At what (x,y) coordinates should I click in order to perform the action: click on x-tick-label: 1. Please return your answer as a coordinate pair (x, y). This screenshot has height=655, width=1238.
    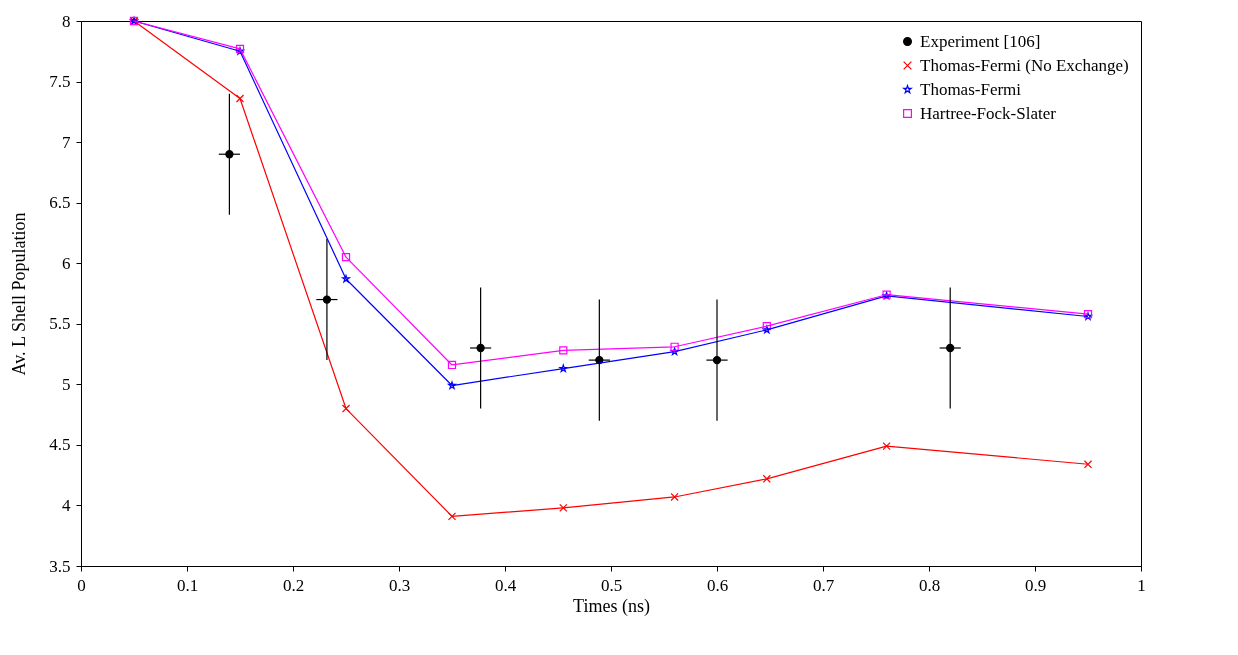
    Looking at the image, I should click on (1141, 585).